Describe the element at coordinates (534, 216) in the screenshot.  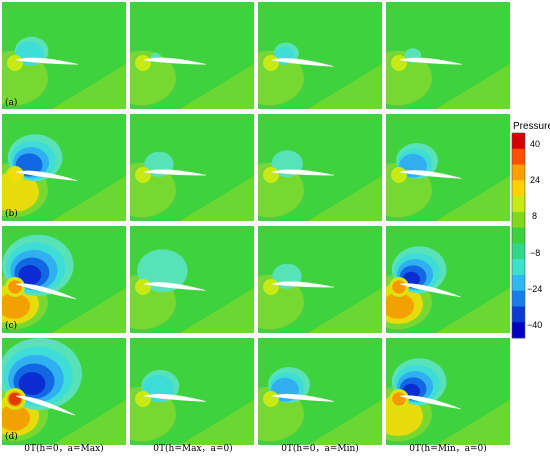
I see `legend-tick-label: 8` at that location.